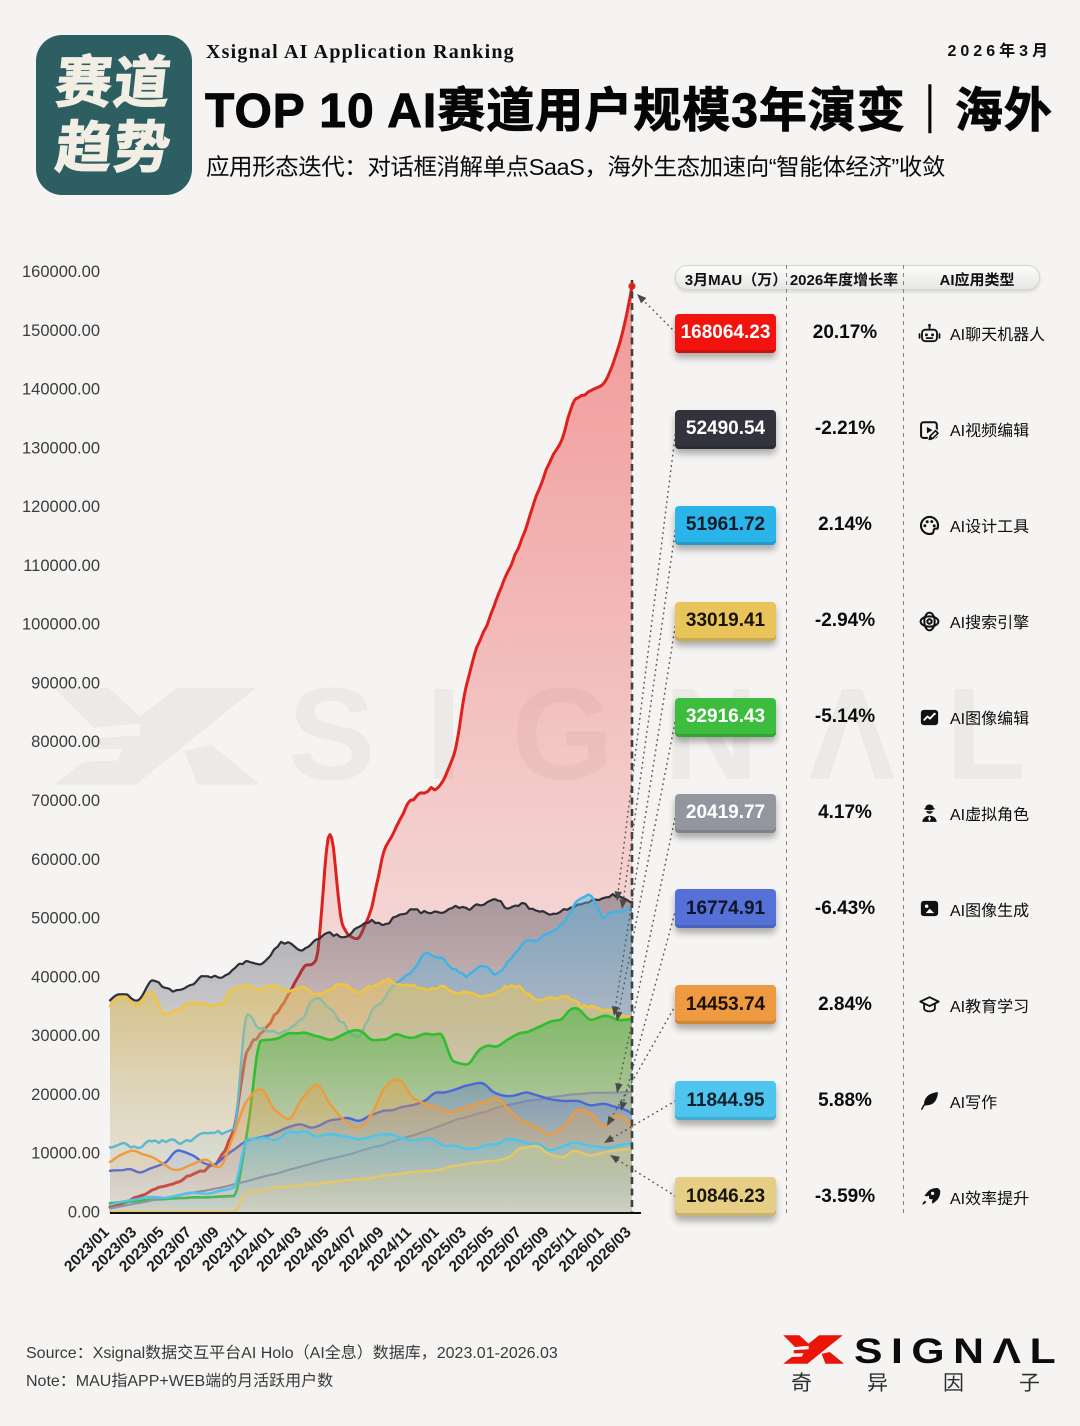 The image size is (1080, 1426). Describe the element at coordinates (65, 684) in the screenshot. I see `svg-text: 90000.00` at that location.